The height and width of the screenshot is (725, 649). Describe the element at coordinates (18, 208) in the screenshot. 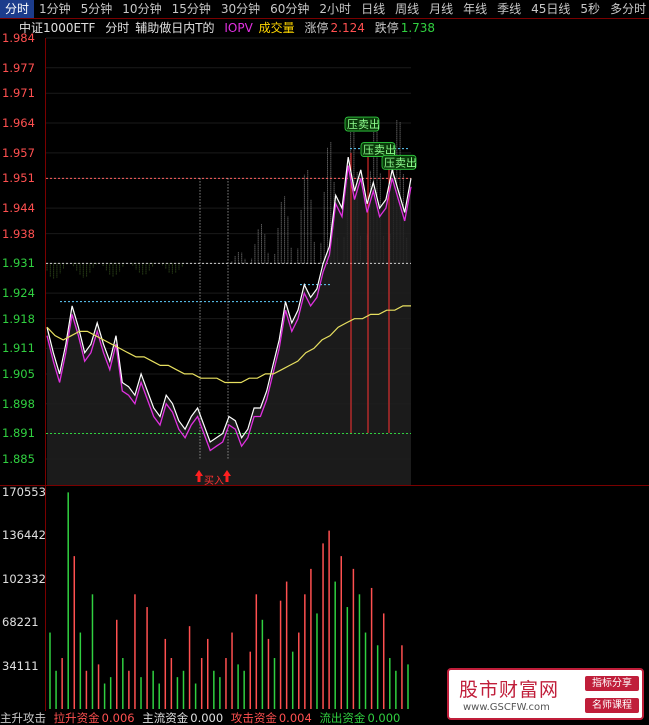

I see `price-tick-label: 1.944` at that location.